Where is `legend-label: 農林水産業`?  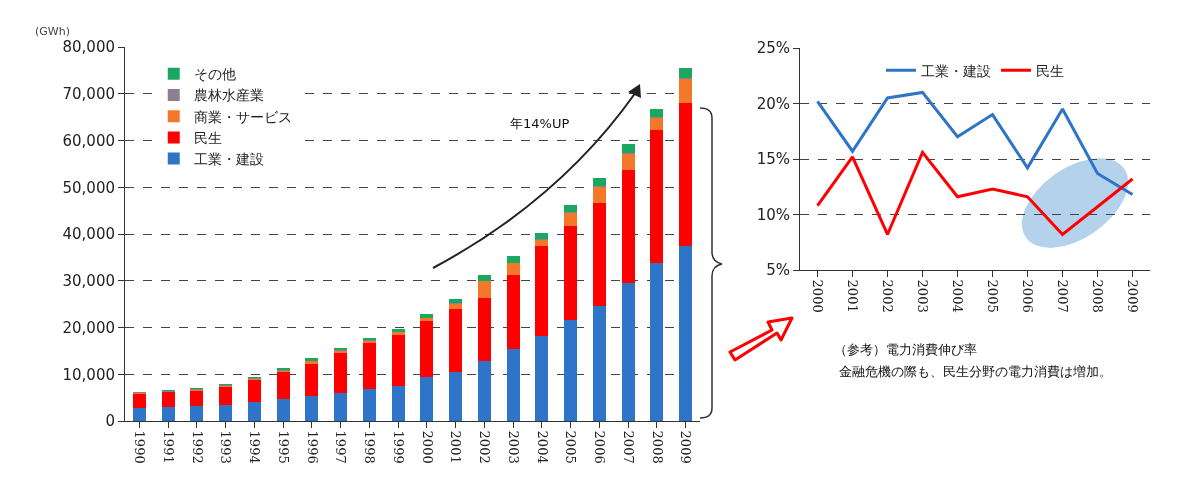 legend-label: 農林水産業 is located at coordinates (228, 95).